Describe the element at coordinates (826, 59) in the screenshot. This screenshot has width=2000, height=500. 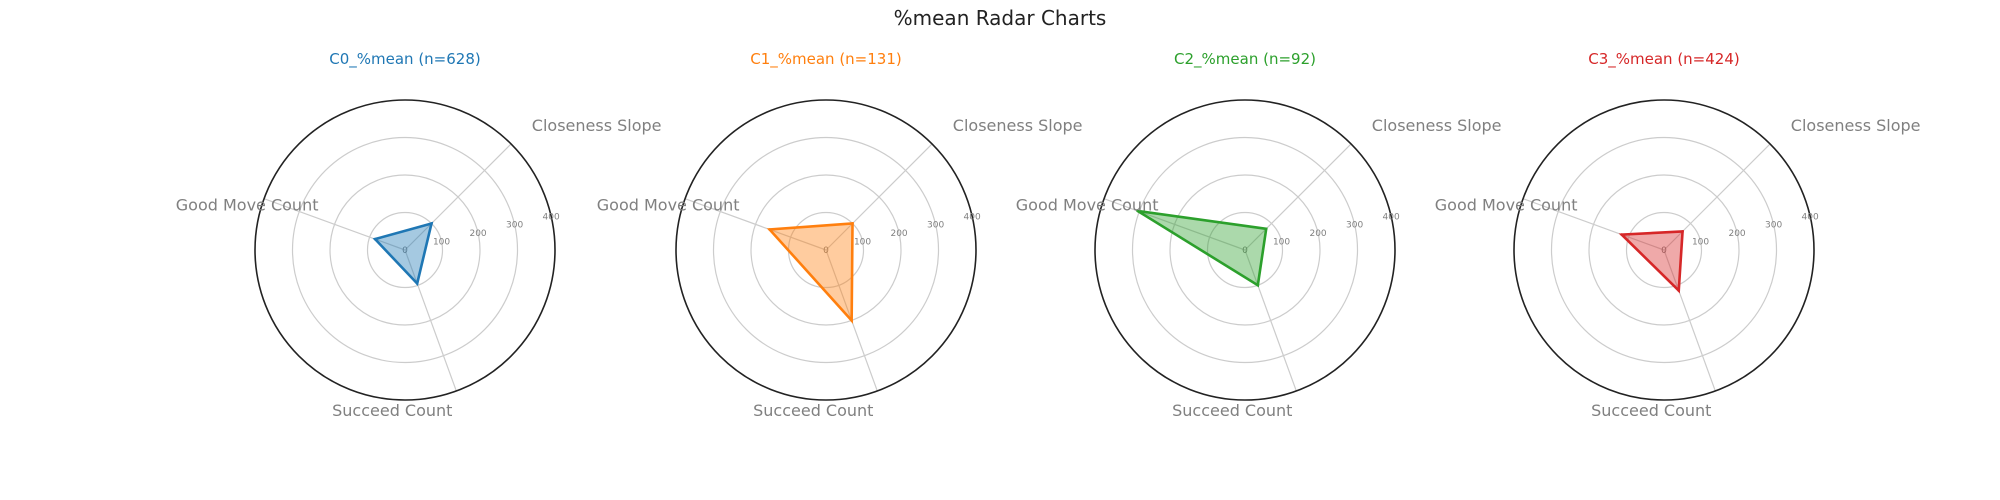
I see `chart-title: C1_%mean (n=131)` at that location.